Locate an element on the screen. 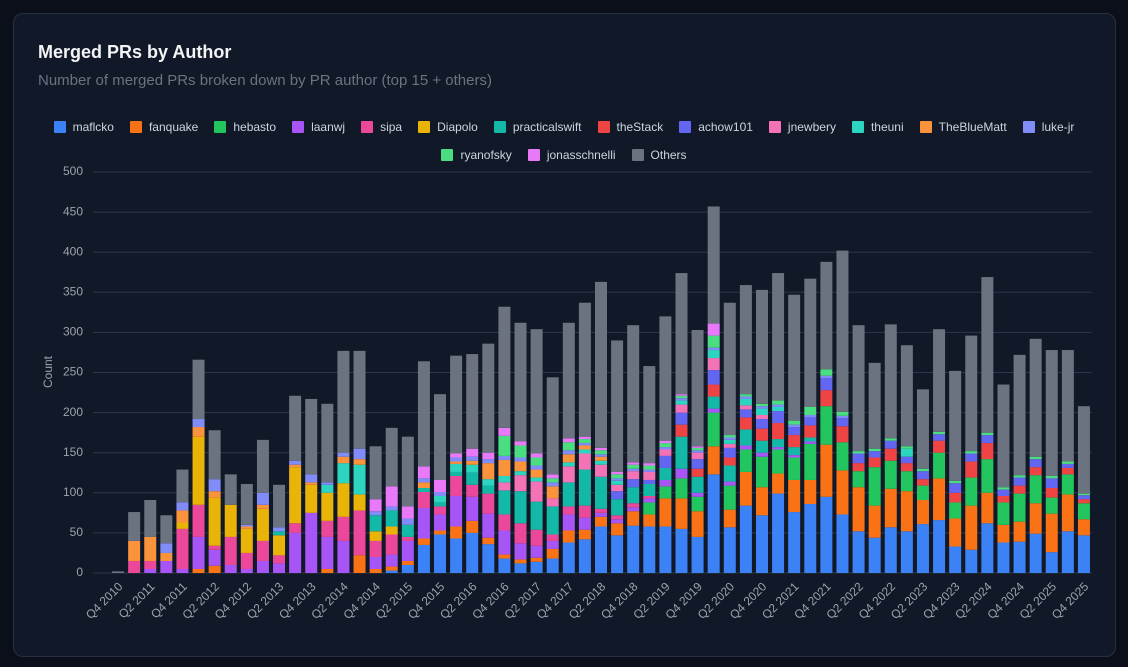 This screenshot has height=667, width=1128. legend-item: Others is located at coordinates (659, 155).